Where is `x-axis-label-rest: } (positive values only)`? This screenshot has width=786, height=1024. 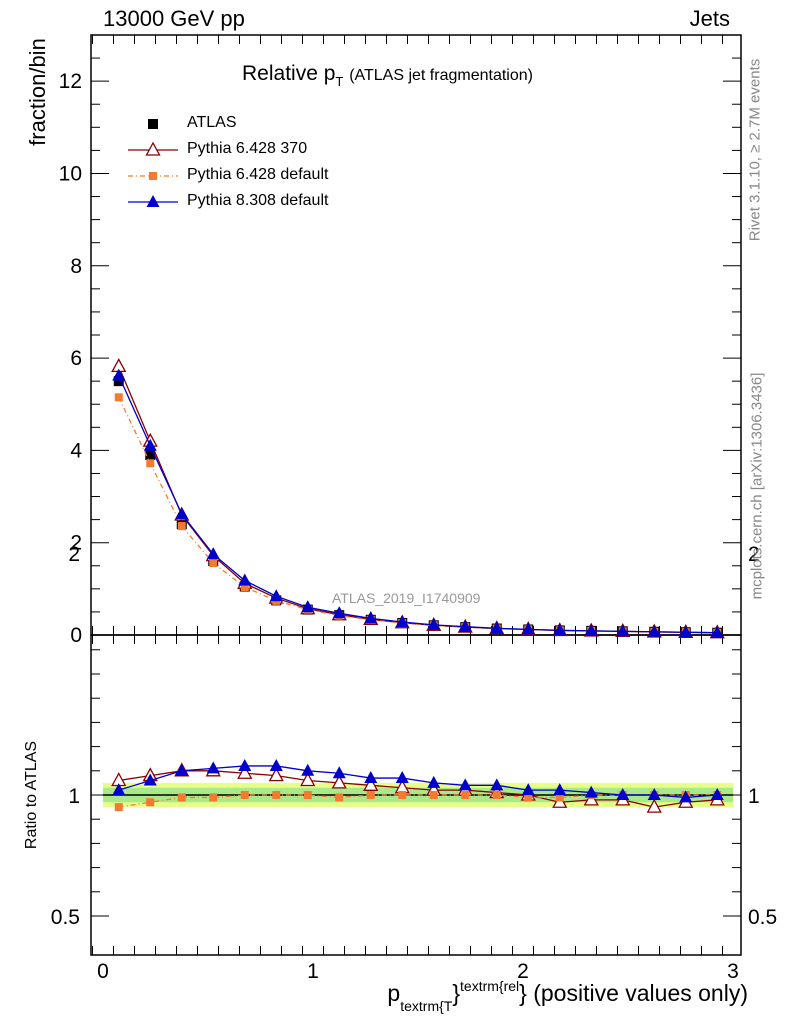 x-axis-label-rest: } (positive values only) is located at coordinates (633, 993).